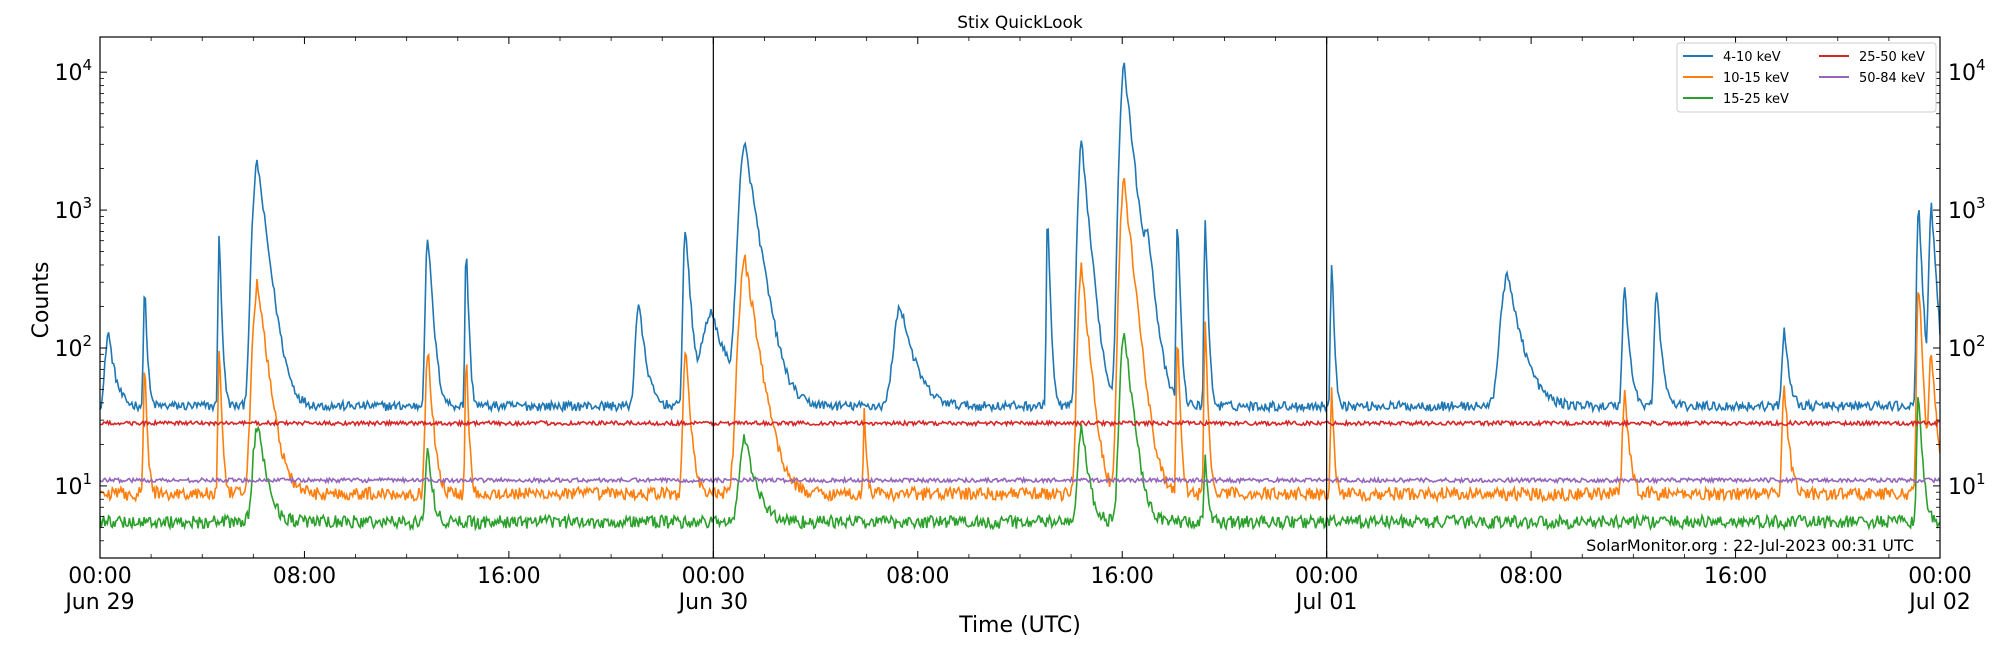  What do you see at coordinates (1326, 602) in the screenshot?
I see `x-tick-label: Jul 01` at bounding box center [1326, 602].